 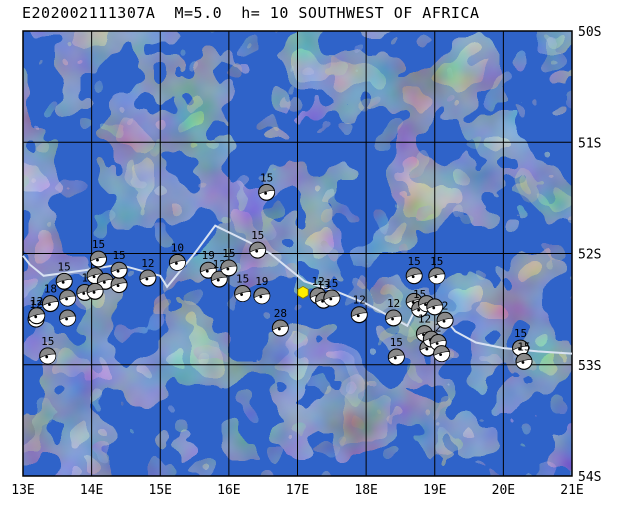 I want to click on epicenter-marker, so click(x=303, y=292).